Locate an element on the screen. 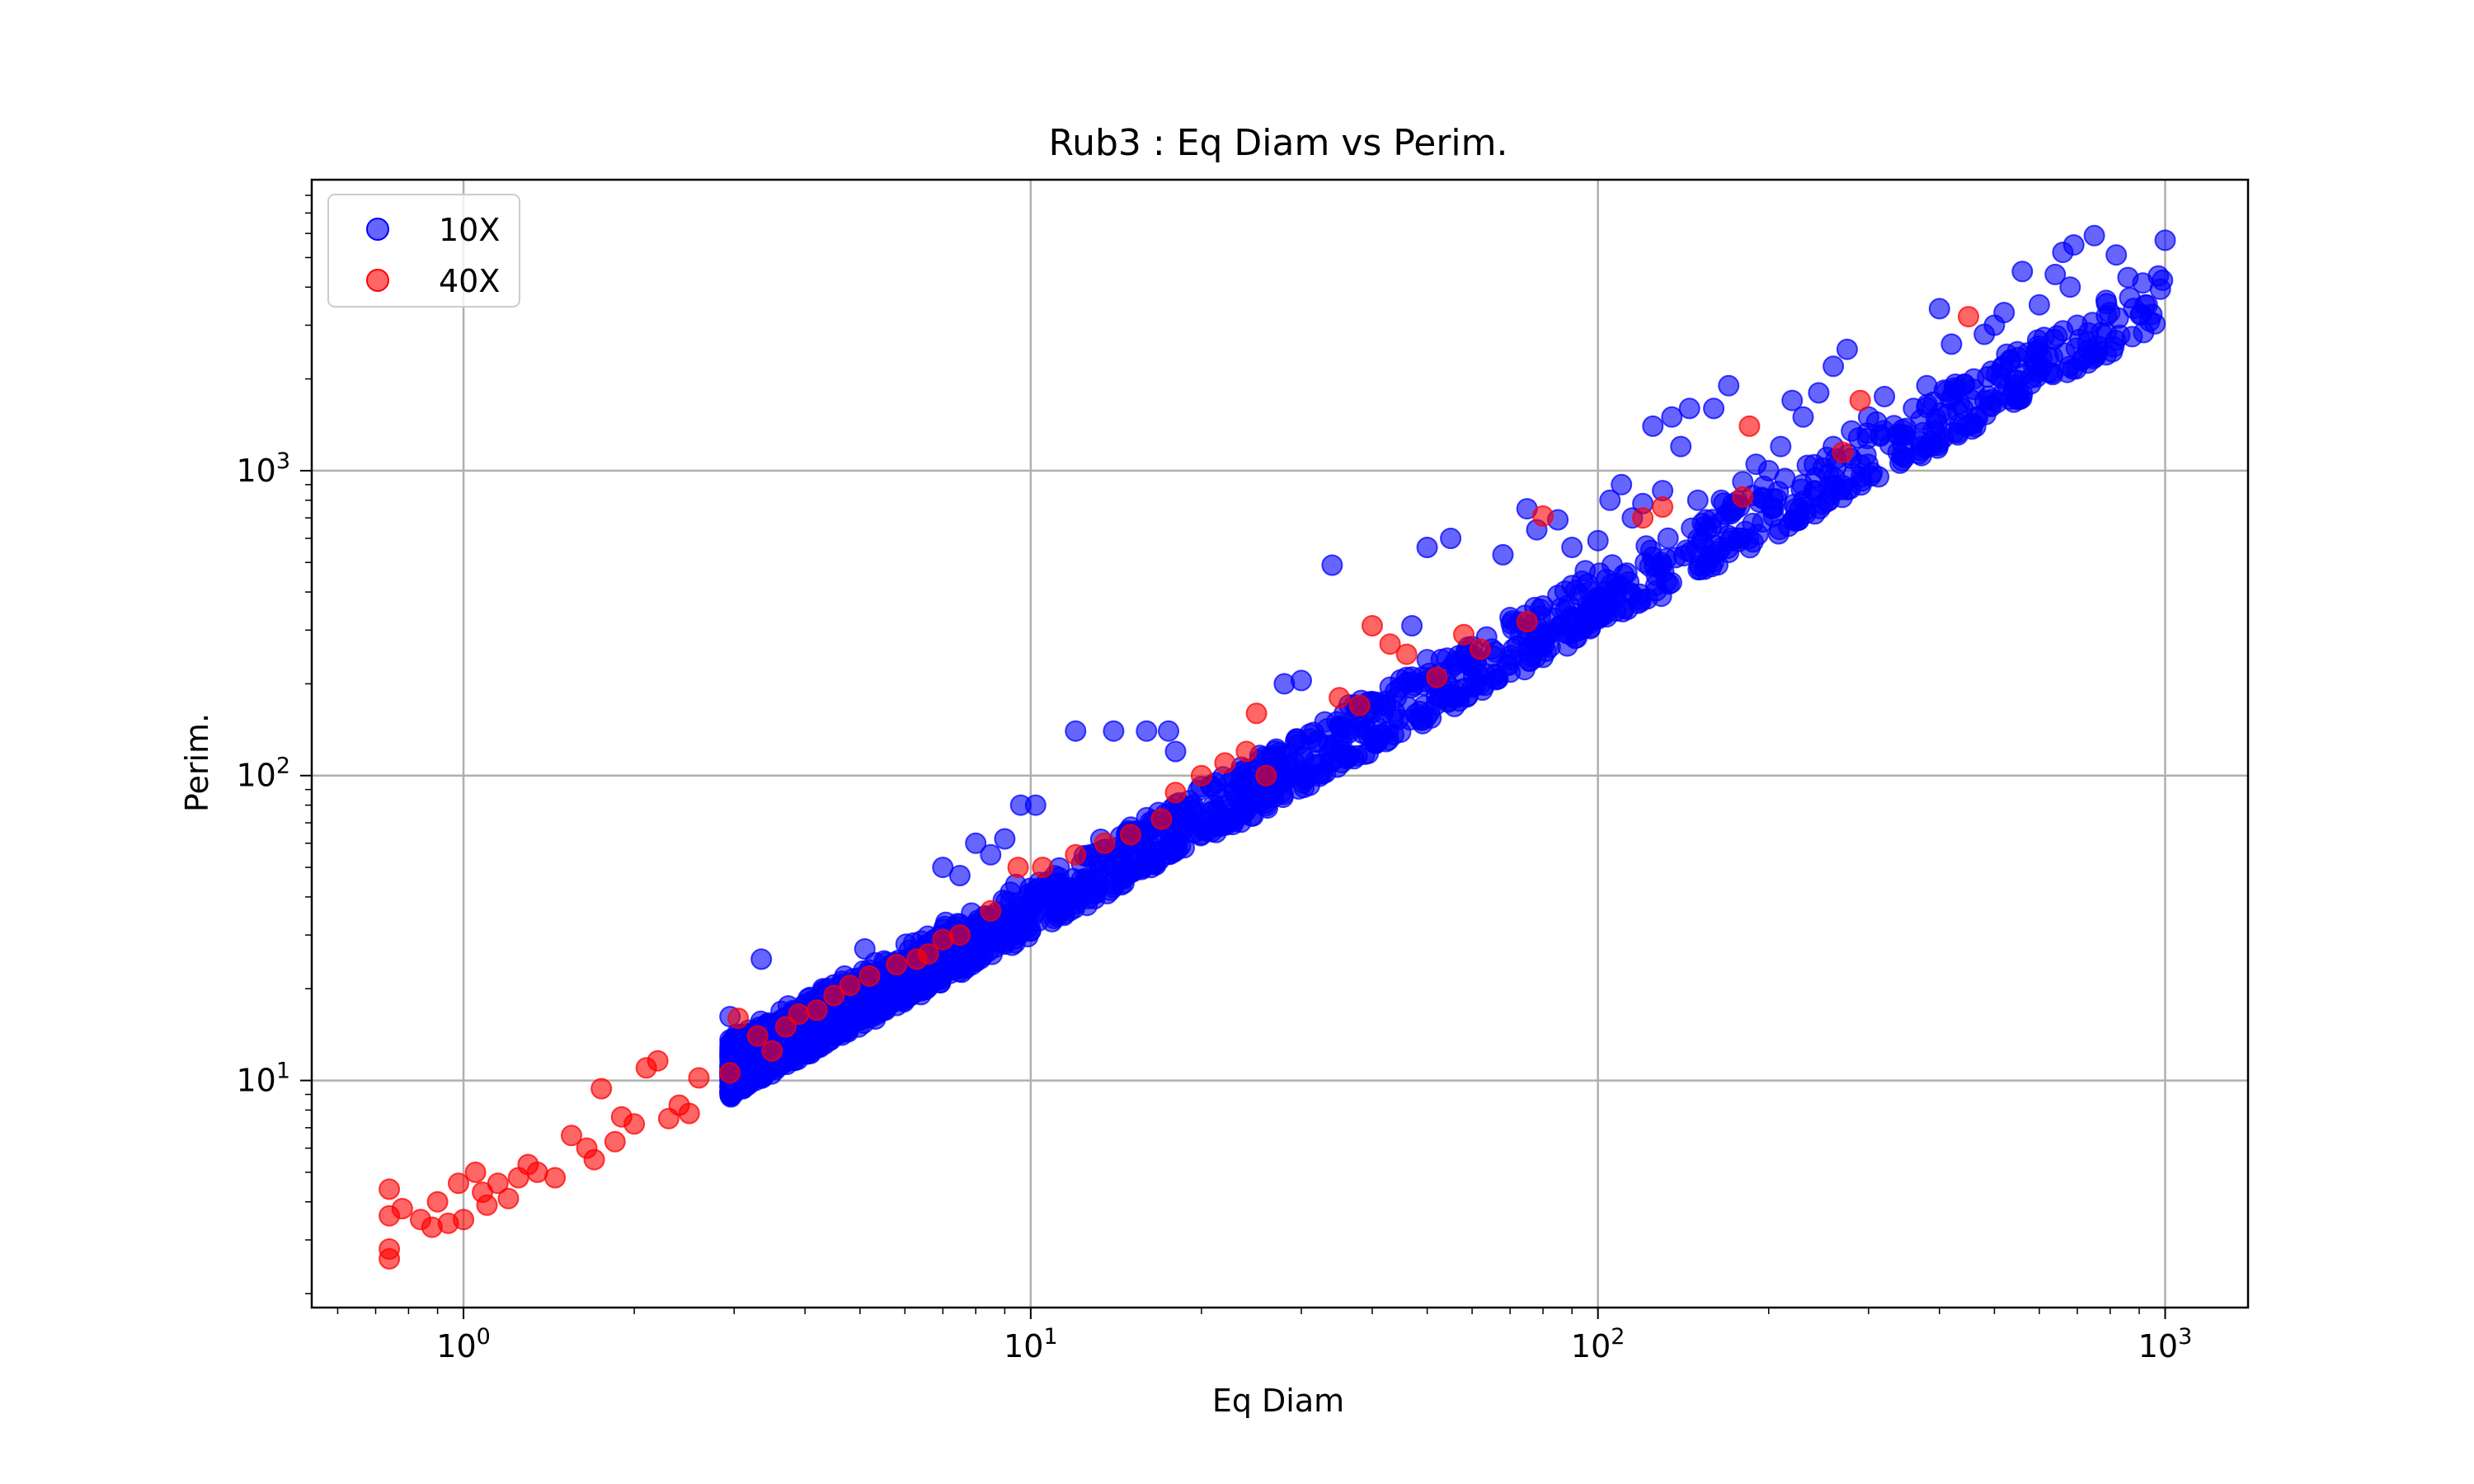  y-tick-label: 101 is located at coordinates (263, 1079).